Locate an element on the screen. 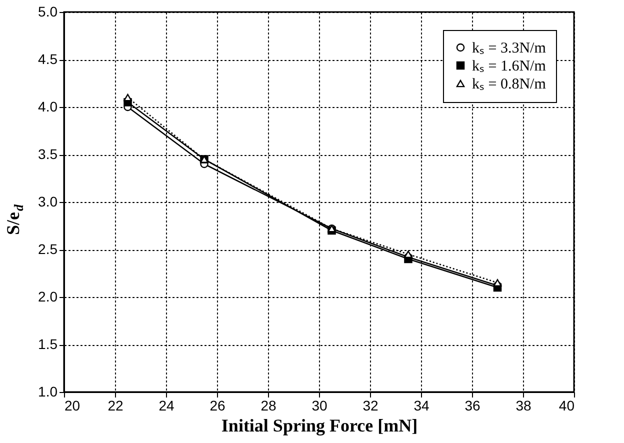  x-tick-label: 38 is located at coordinates (524, 406).